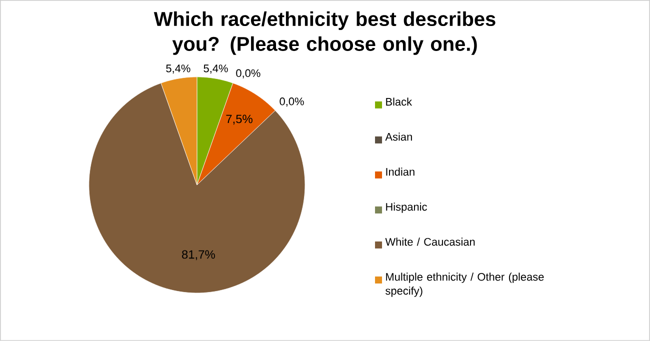  I want to click on legend-label: Hispanic, so click(406, 207).